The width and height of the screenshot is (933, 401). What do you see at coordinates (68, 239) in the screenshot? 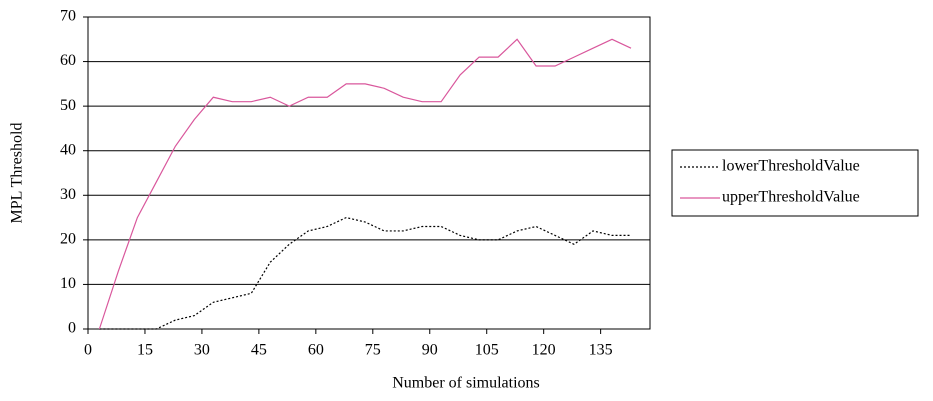
I see `y-tick-label: 20` at bounding box center [68, 239].